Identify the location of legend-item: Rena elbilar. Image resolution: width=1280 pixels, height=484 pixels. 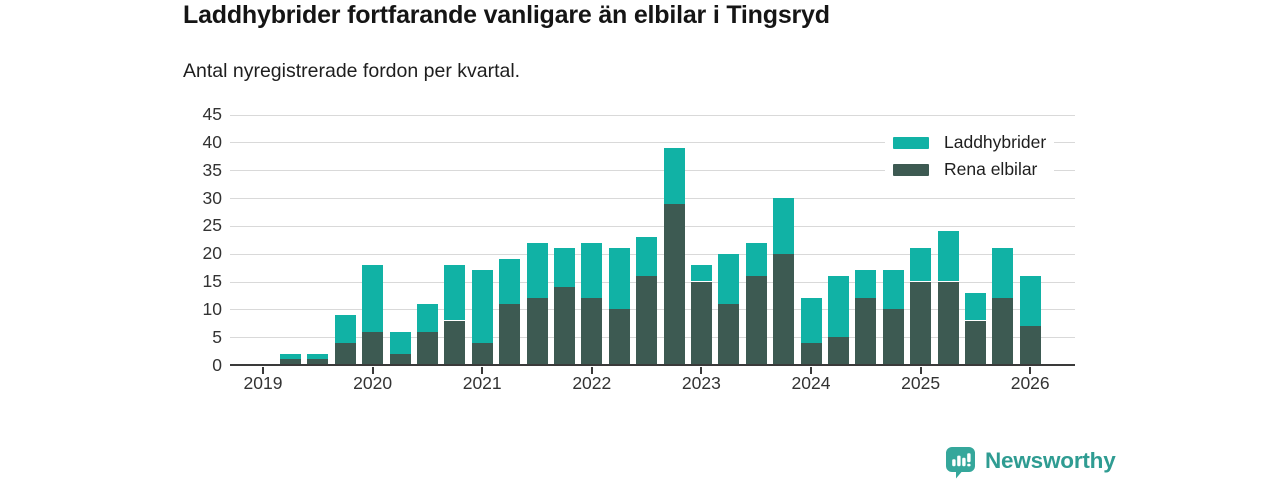
(969, 169).